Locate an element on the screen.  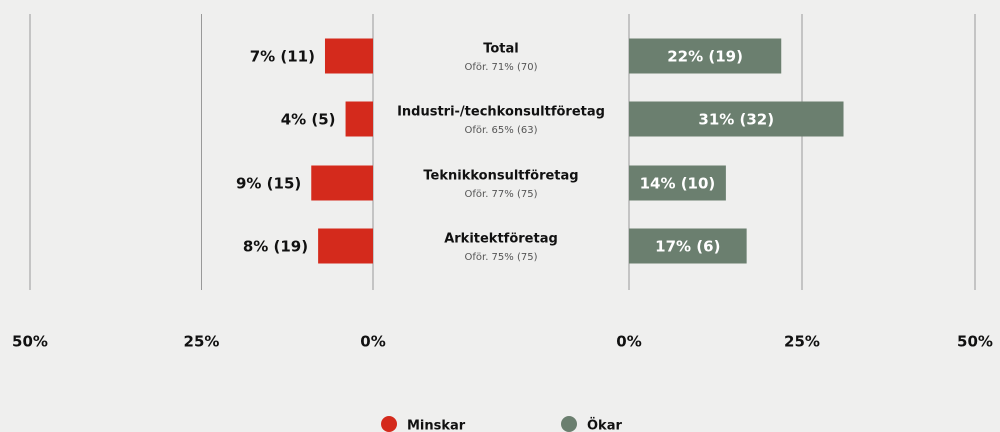
category-subtitle: Oför. 65% (63) is located at coordinates (501, 130).